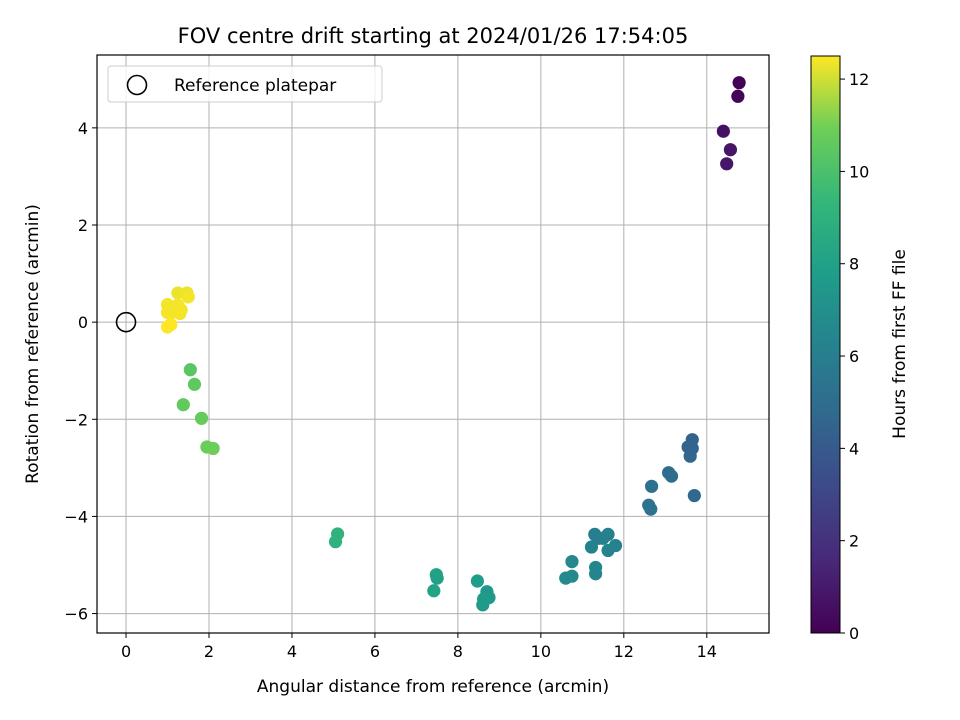  What do you see at coordinates (292, 651) in the screenshot?
I see `x-tick-label: 4` at bounding box center [292, 651].